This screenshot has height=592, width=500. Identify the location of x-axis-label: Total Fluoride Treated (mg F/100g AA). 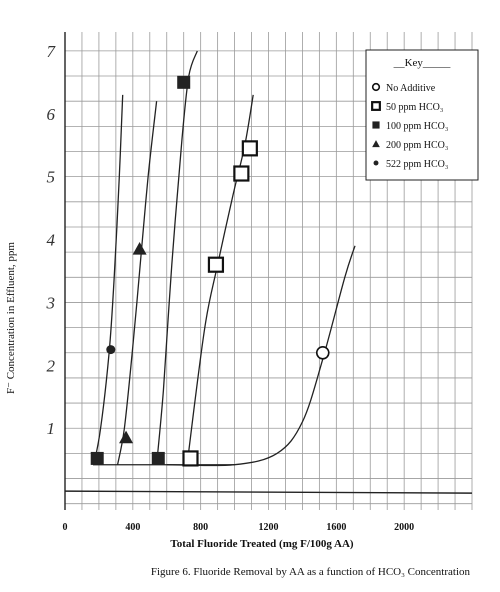
(262, 544).